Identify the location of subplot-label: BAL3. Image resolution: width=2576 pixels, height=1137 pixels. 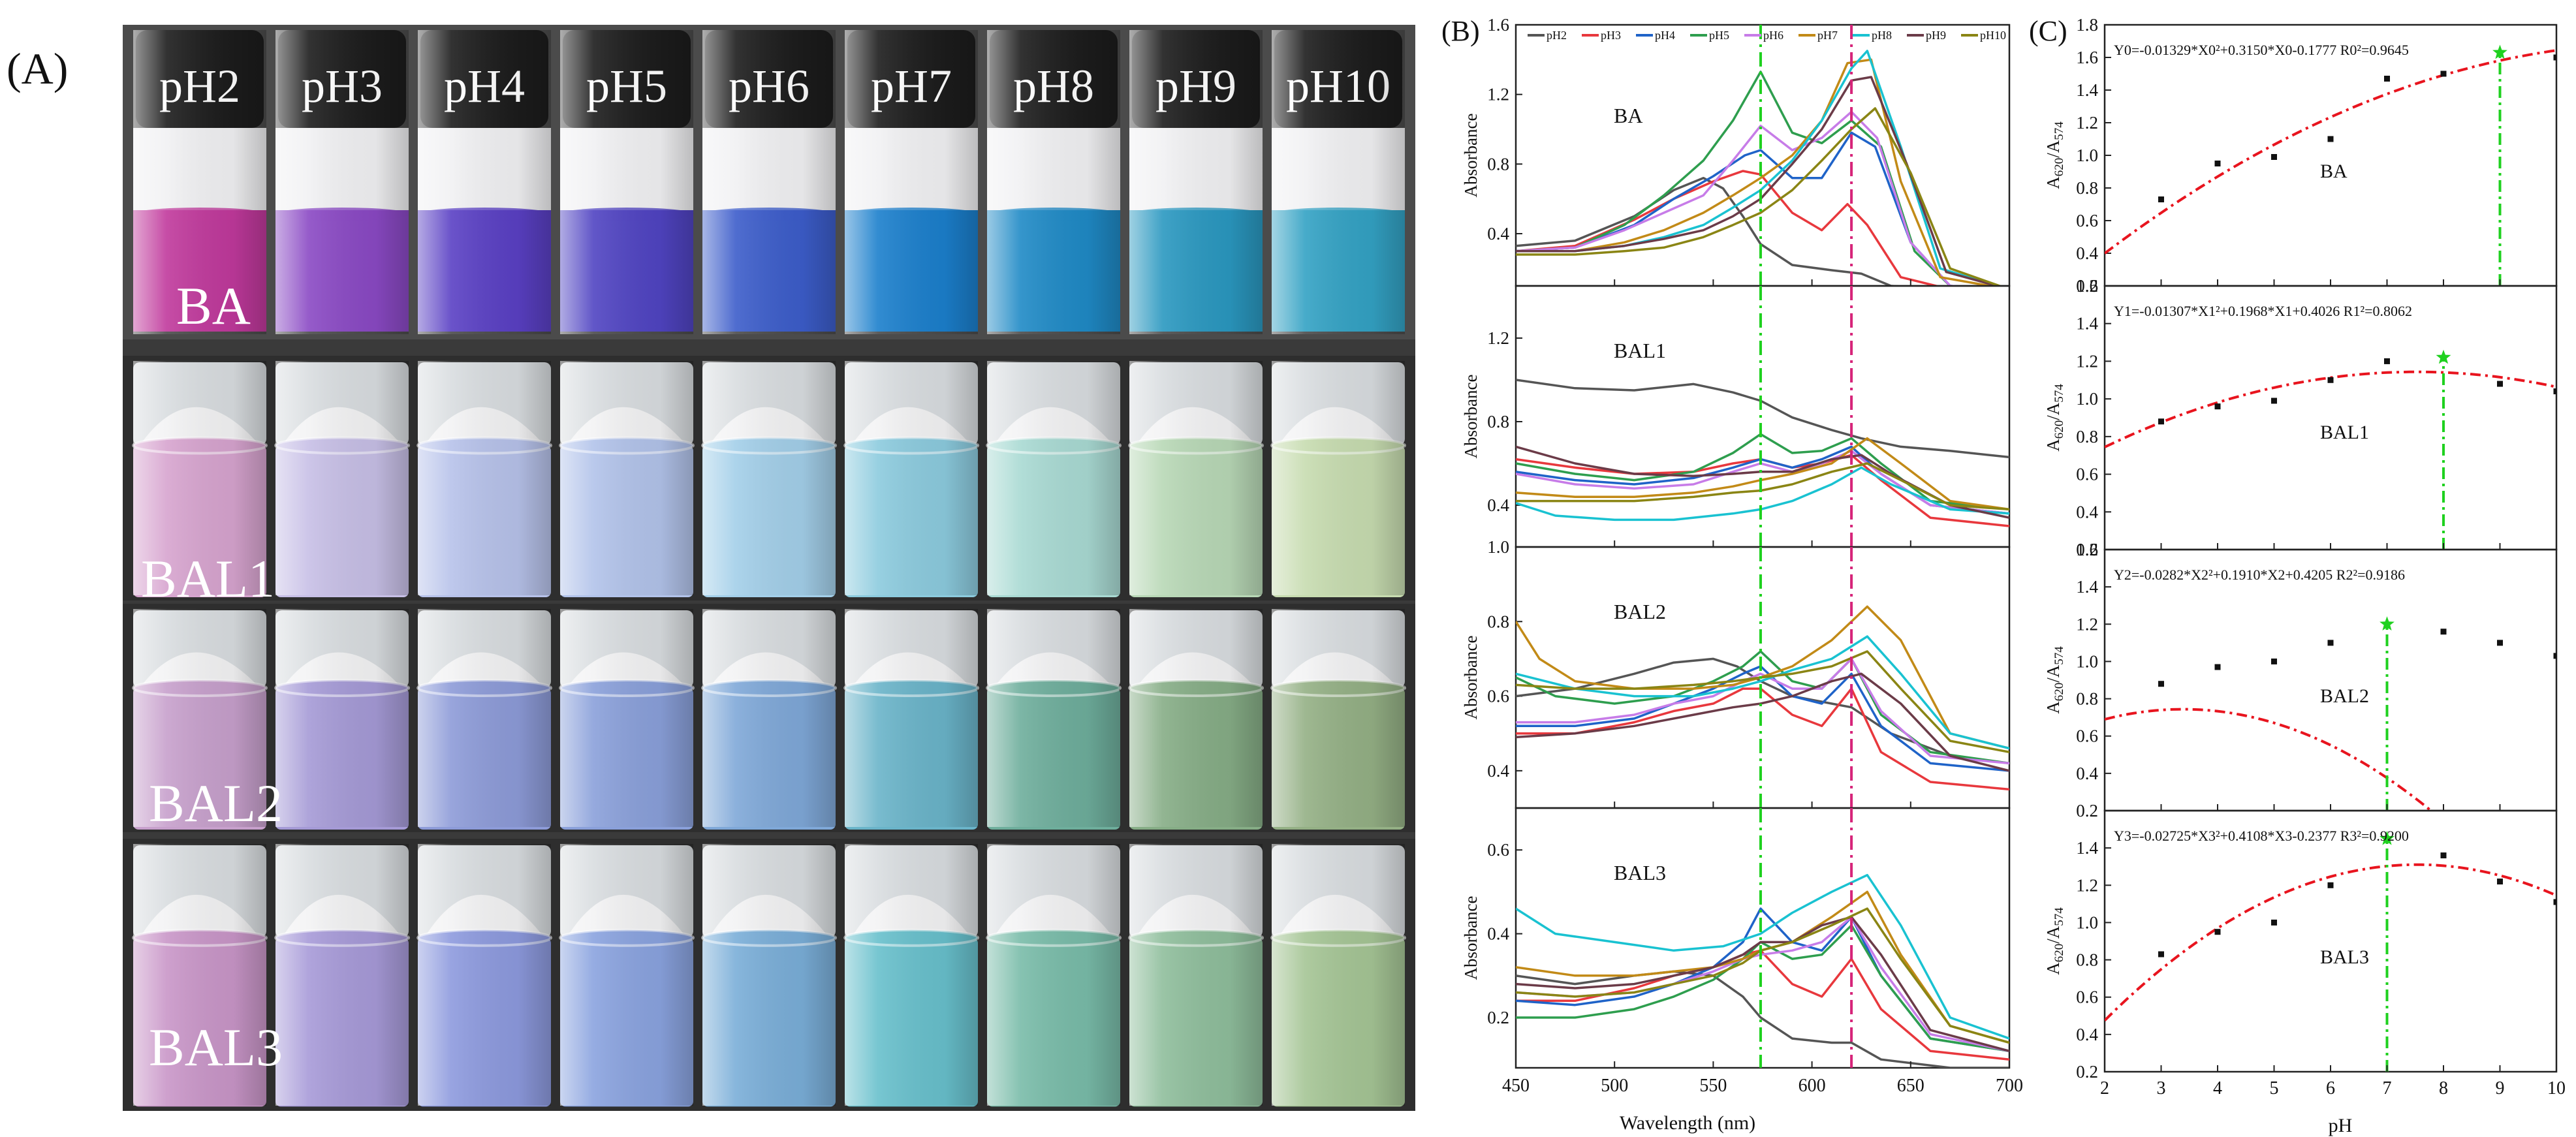
(2344, 957).